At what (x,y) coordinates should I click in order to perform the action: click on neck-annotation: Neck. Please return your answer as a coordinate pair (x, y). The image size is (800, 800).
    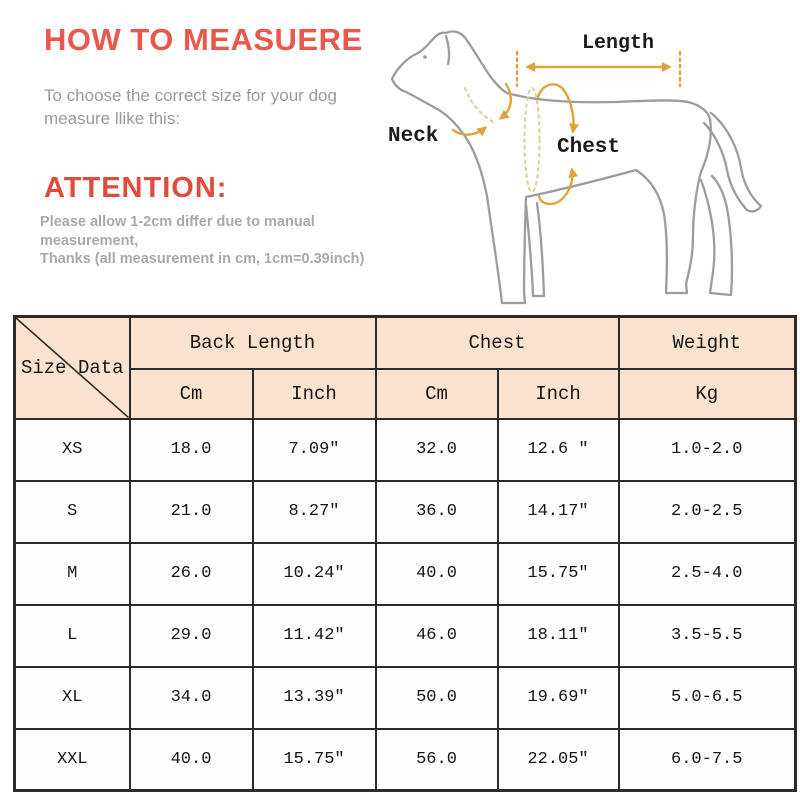
    Looking at the image, I should click on (450, 115).